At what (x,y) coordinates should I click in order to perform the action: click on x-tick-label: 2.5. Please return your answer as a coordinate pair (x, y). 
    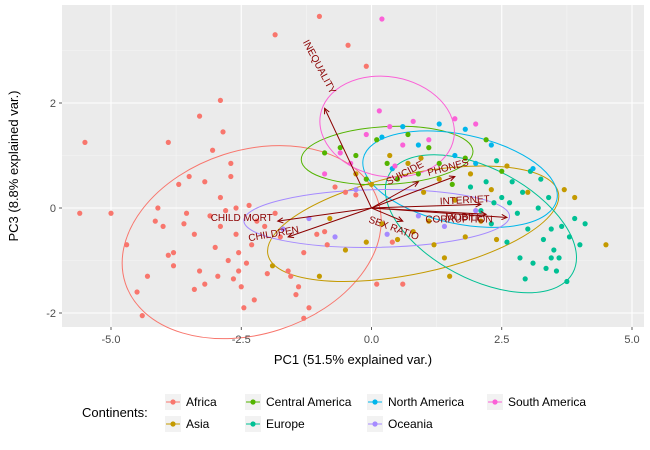
    Looking at the image, I should click on (501, 340).